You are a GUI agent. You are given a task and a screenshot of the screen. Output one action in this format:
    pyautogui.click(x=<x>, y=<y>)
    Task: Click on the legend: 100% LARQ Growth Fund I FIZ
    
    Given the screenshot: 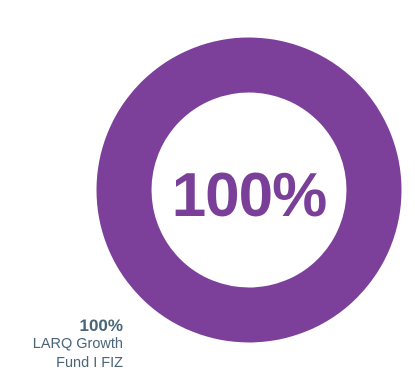 What is the action you would take?
    pyautogui.click(x=63, y=344)
    